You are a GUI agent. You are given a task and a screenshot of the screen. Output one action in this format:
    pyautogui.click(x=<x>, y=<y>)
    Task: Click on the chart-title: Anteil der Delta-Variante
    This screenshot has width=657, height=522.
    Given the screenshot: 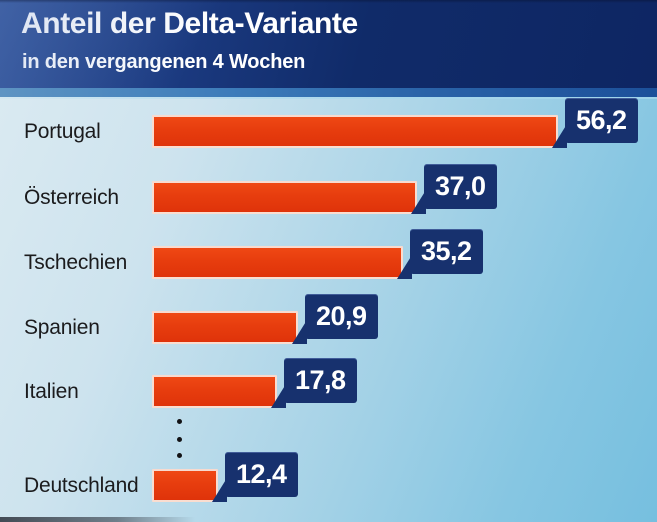 What is the action you would take?
    pyautogui.click(x=189, y=23)
    